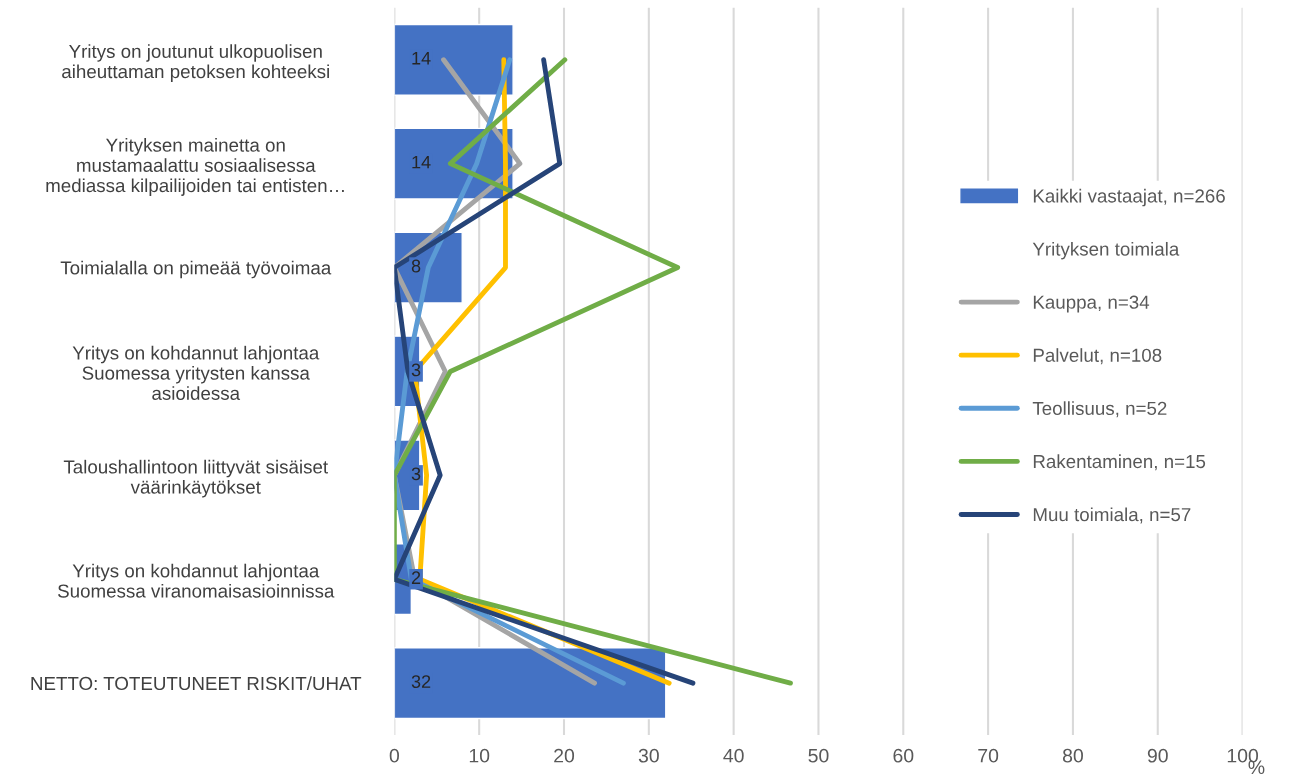 The image size is (1293, 782). Describe the element at coordinates (648, 755) in the screenshot. I see `x-tick-label: 30` at that location.